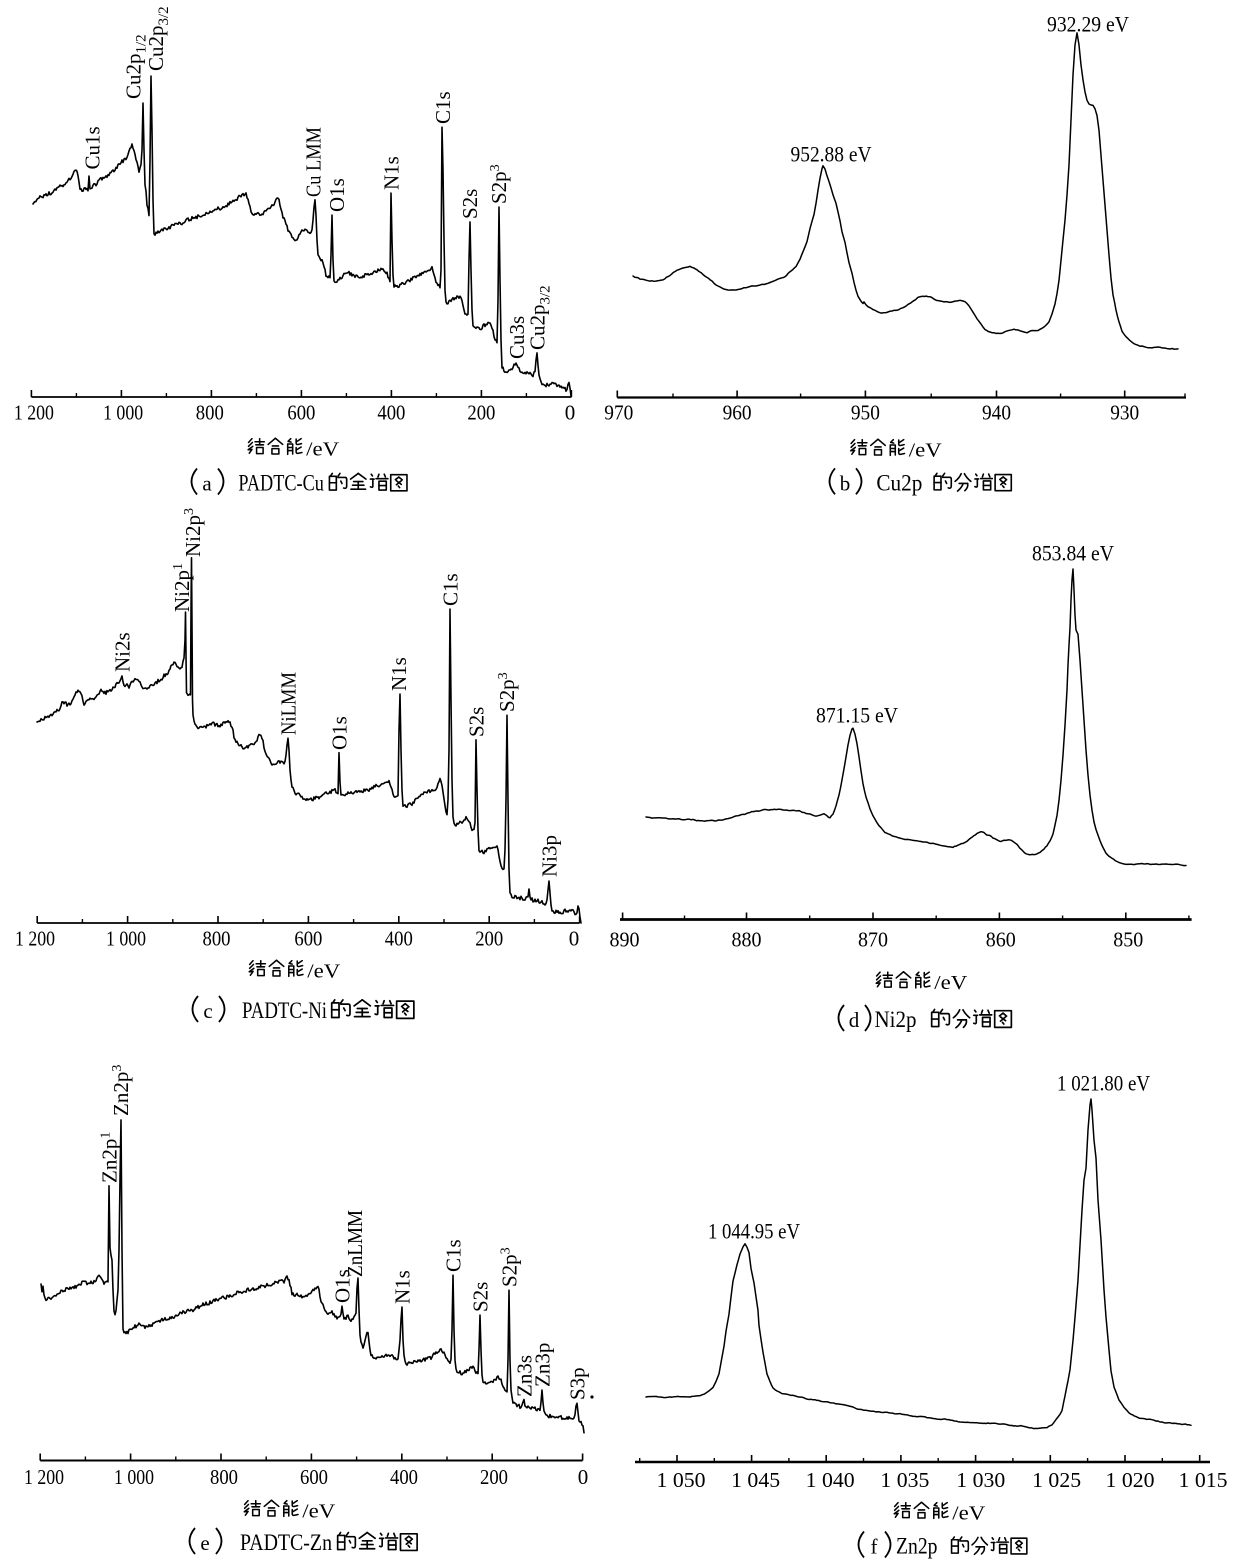 The height and width of the screenshot is (1567, 1234). Describe the element at coordinates (625, 940) in the screenshot. I see `svg-text: 890` at that location.